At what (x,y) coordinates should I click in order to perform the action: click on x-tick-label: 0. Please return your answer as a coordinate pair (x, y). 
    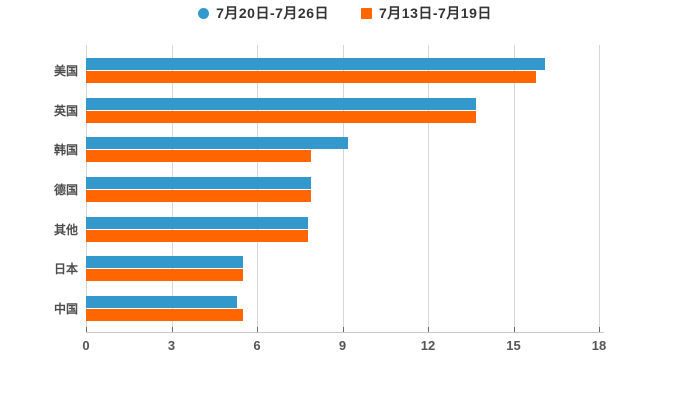
    Looking at the image, I should click on (86, 345).